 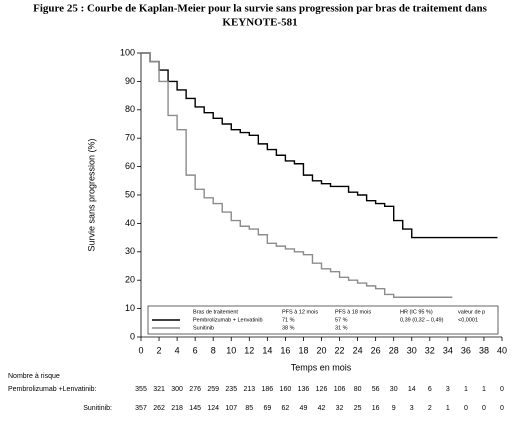 What do you see at coordinates (195, 389) in the screenshot?
I see `at-risk-value: 276` at bounding box center [195, 389].